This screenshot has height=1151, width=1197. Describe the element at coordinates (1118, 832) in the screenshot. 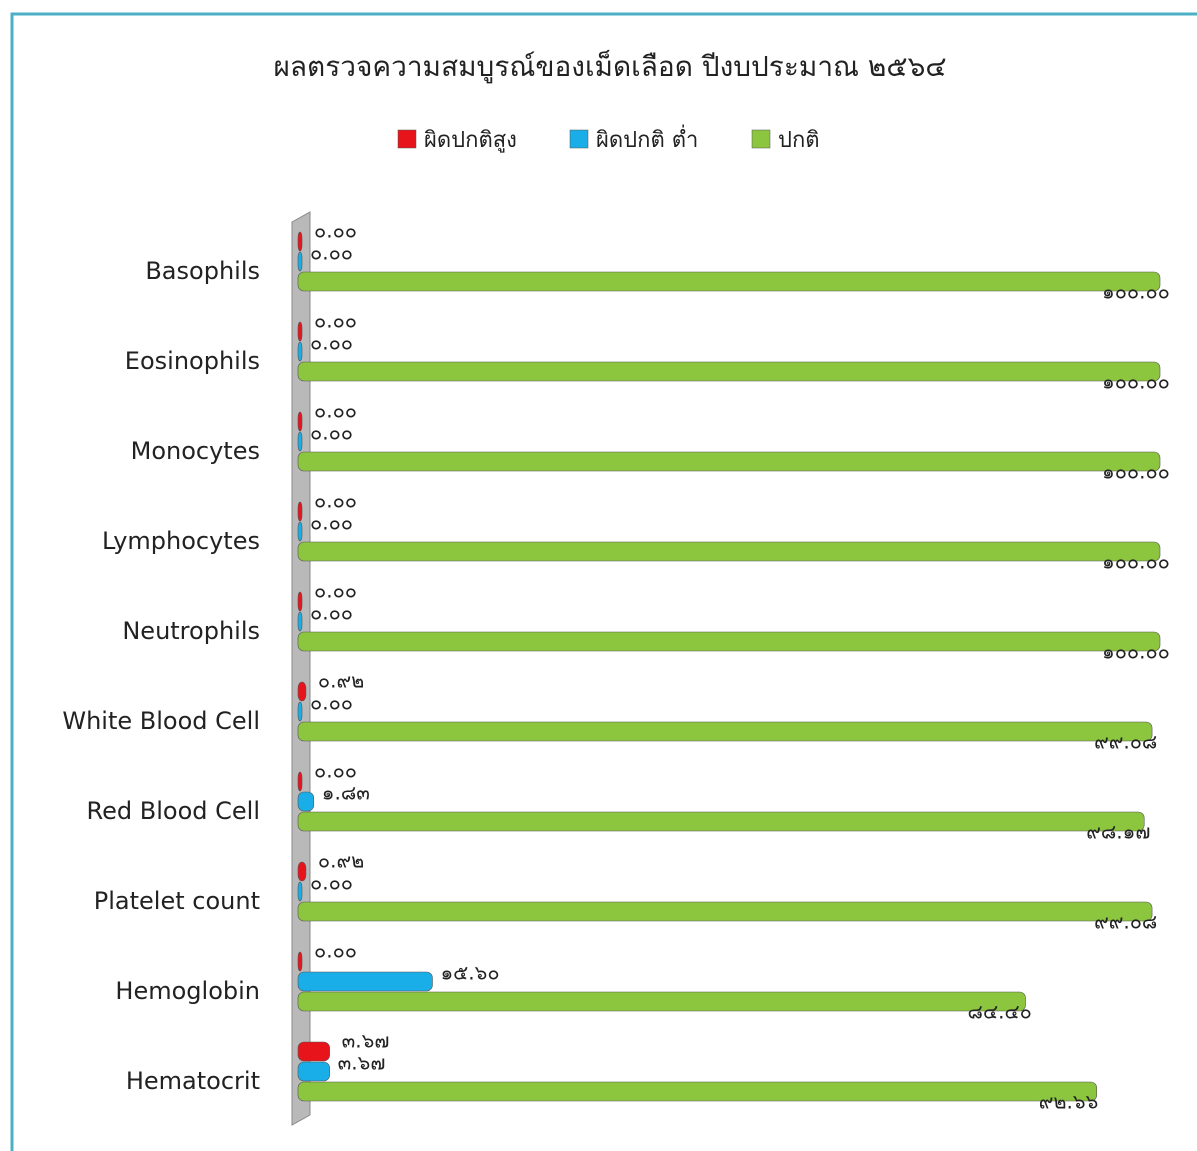

I see `data-label: ๙๘.๑๗` at that location.